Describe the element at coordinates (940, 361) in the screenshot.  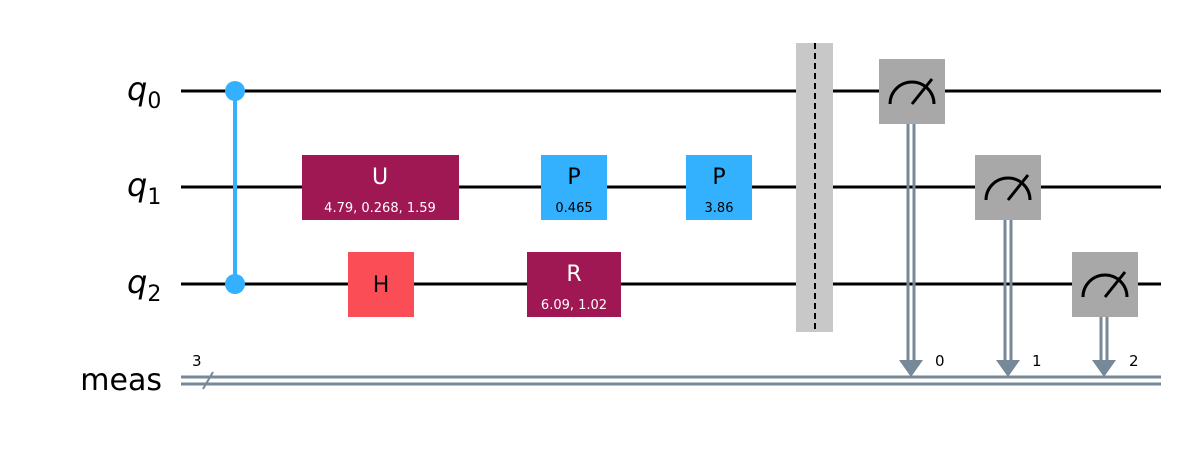
I see `measure-q0-bit: 0` at that location.